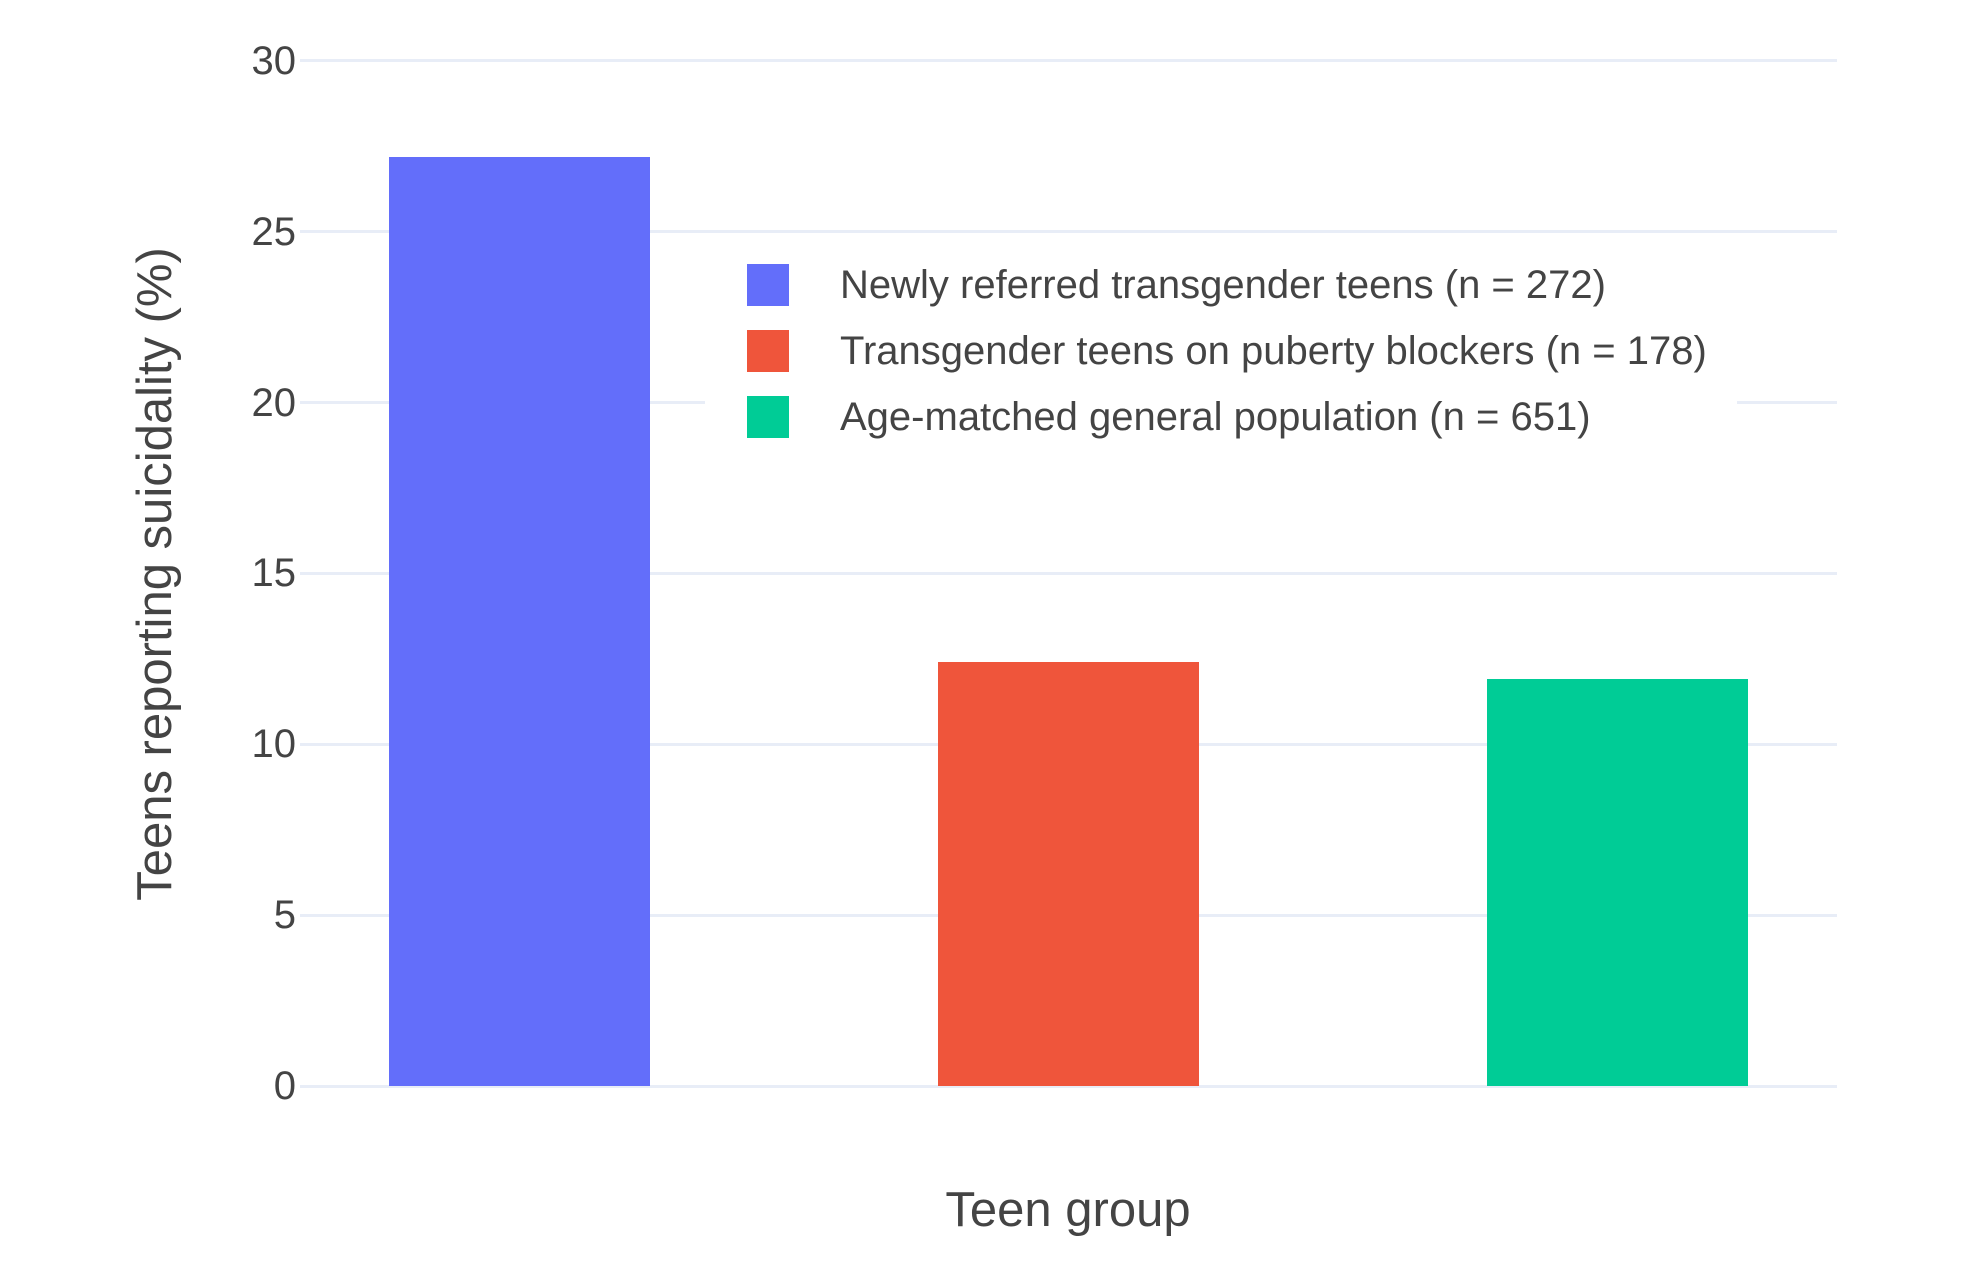 Image resolution: width=1987 pixels, height=1269 pixels. Describe the element at coordinates (274, 744) in the screenshot. I see `y-tick-label-10: 10` at that location.